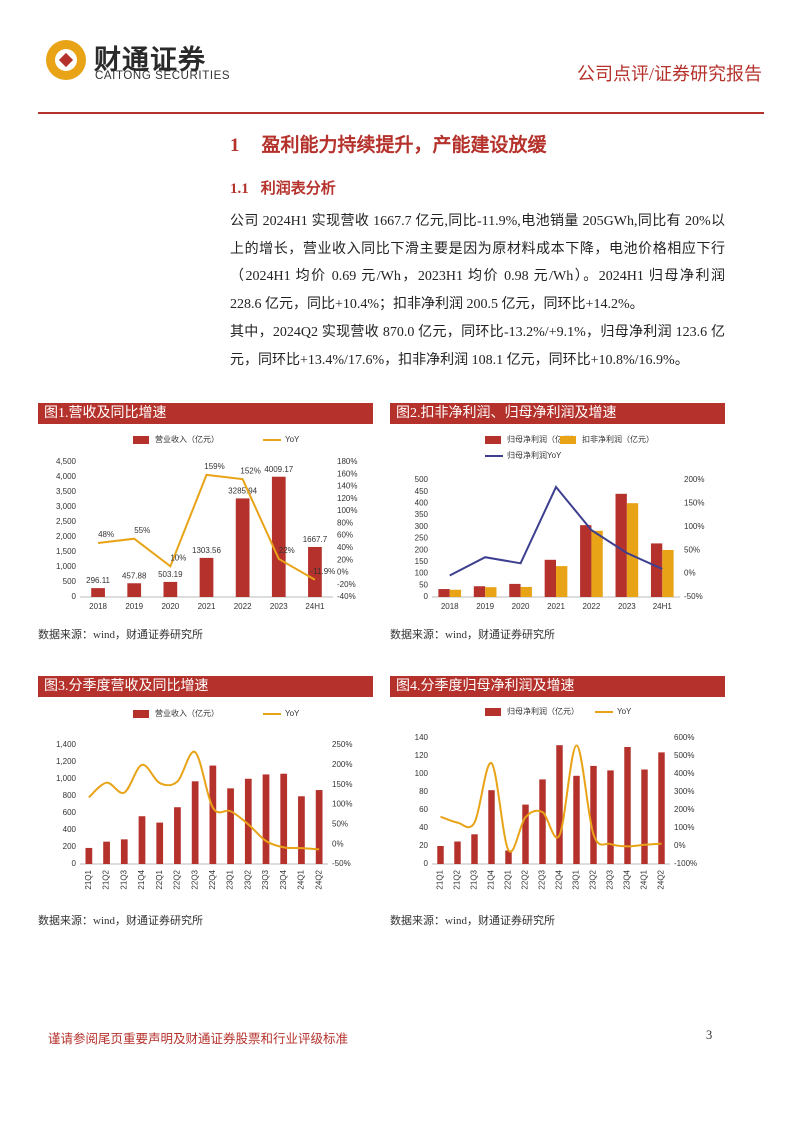  I want to click on tick-label: 40, so click(423, 827).